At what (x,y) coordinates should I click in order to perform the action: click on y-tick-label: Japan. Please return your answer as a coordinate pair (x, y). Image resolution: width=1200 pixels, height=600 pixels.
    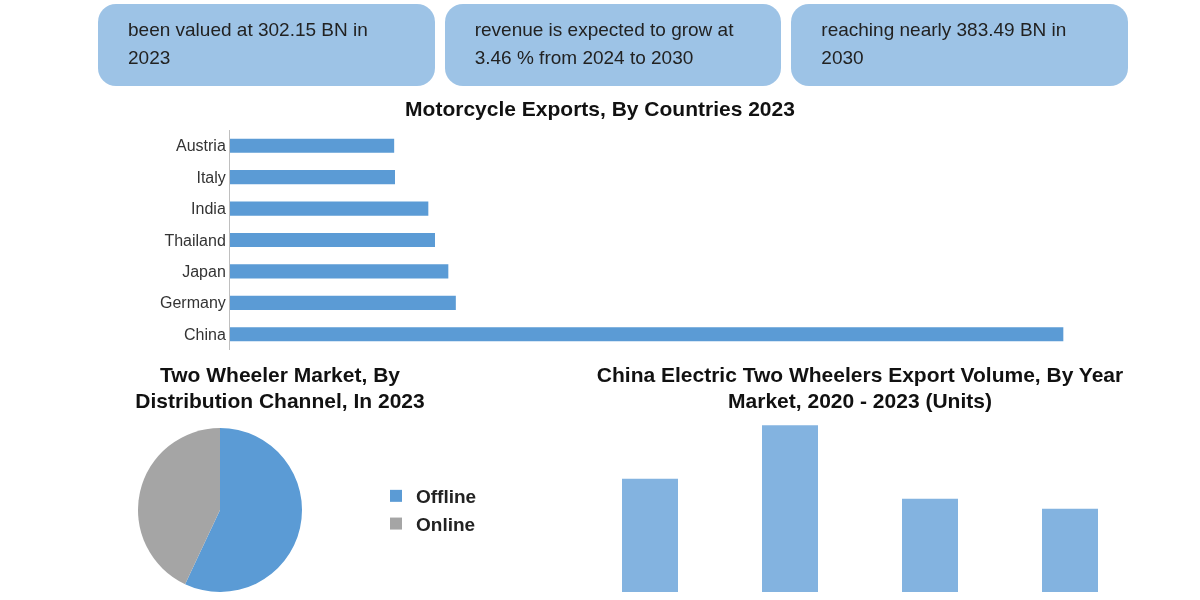
    Looking at the image, I should click on (204, 272).